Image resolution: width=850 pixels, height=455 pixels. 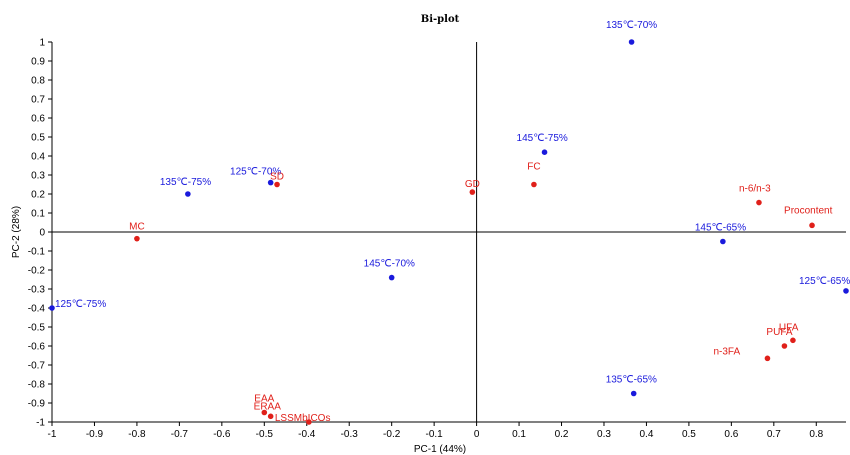 What do you see at coordinates (816, 434) in the screenshot?
I see `x-tick-label: 0.8` at bounding box center [816, 434].